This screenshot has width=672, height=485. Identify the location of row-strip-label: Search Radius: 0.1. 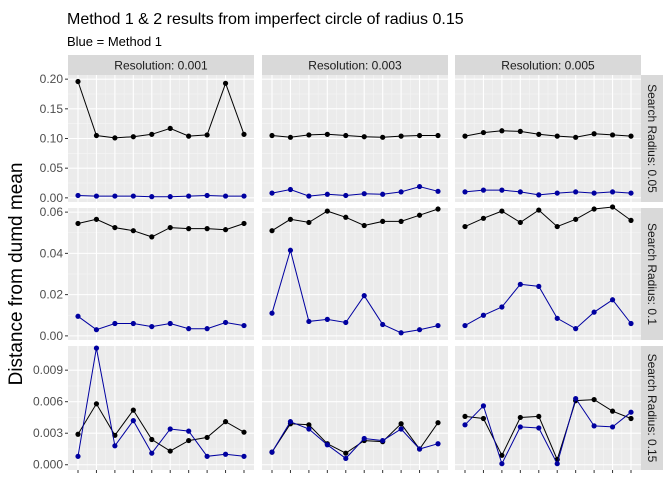
(652, 274).